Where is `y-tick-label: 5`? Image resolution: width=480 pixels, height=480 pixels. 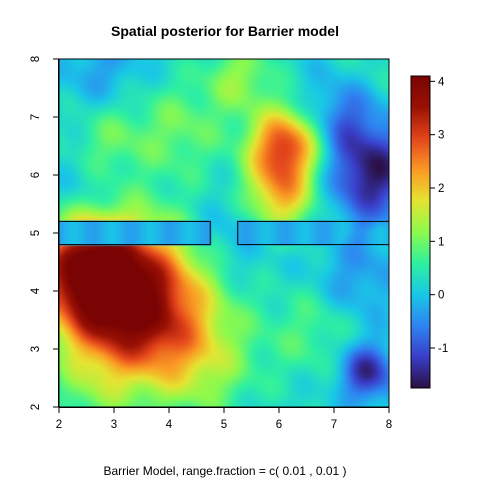
y-tick-label: 5 is located at coordinates (36, 233).